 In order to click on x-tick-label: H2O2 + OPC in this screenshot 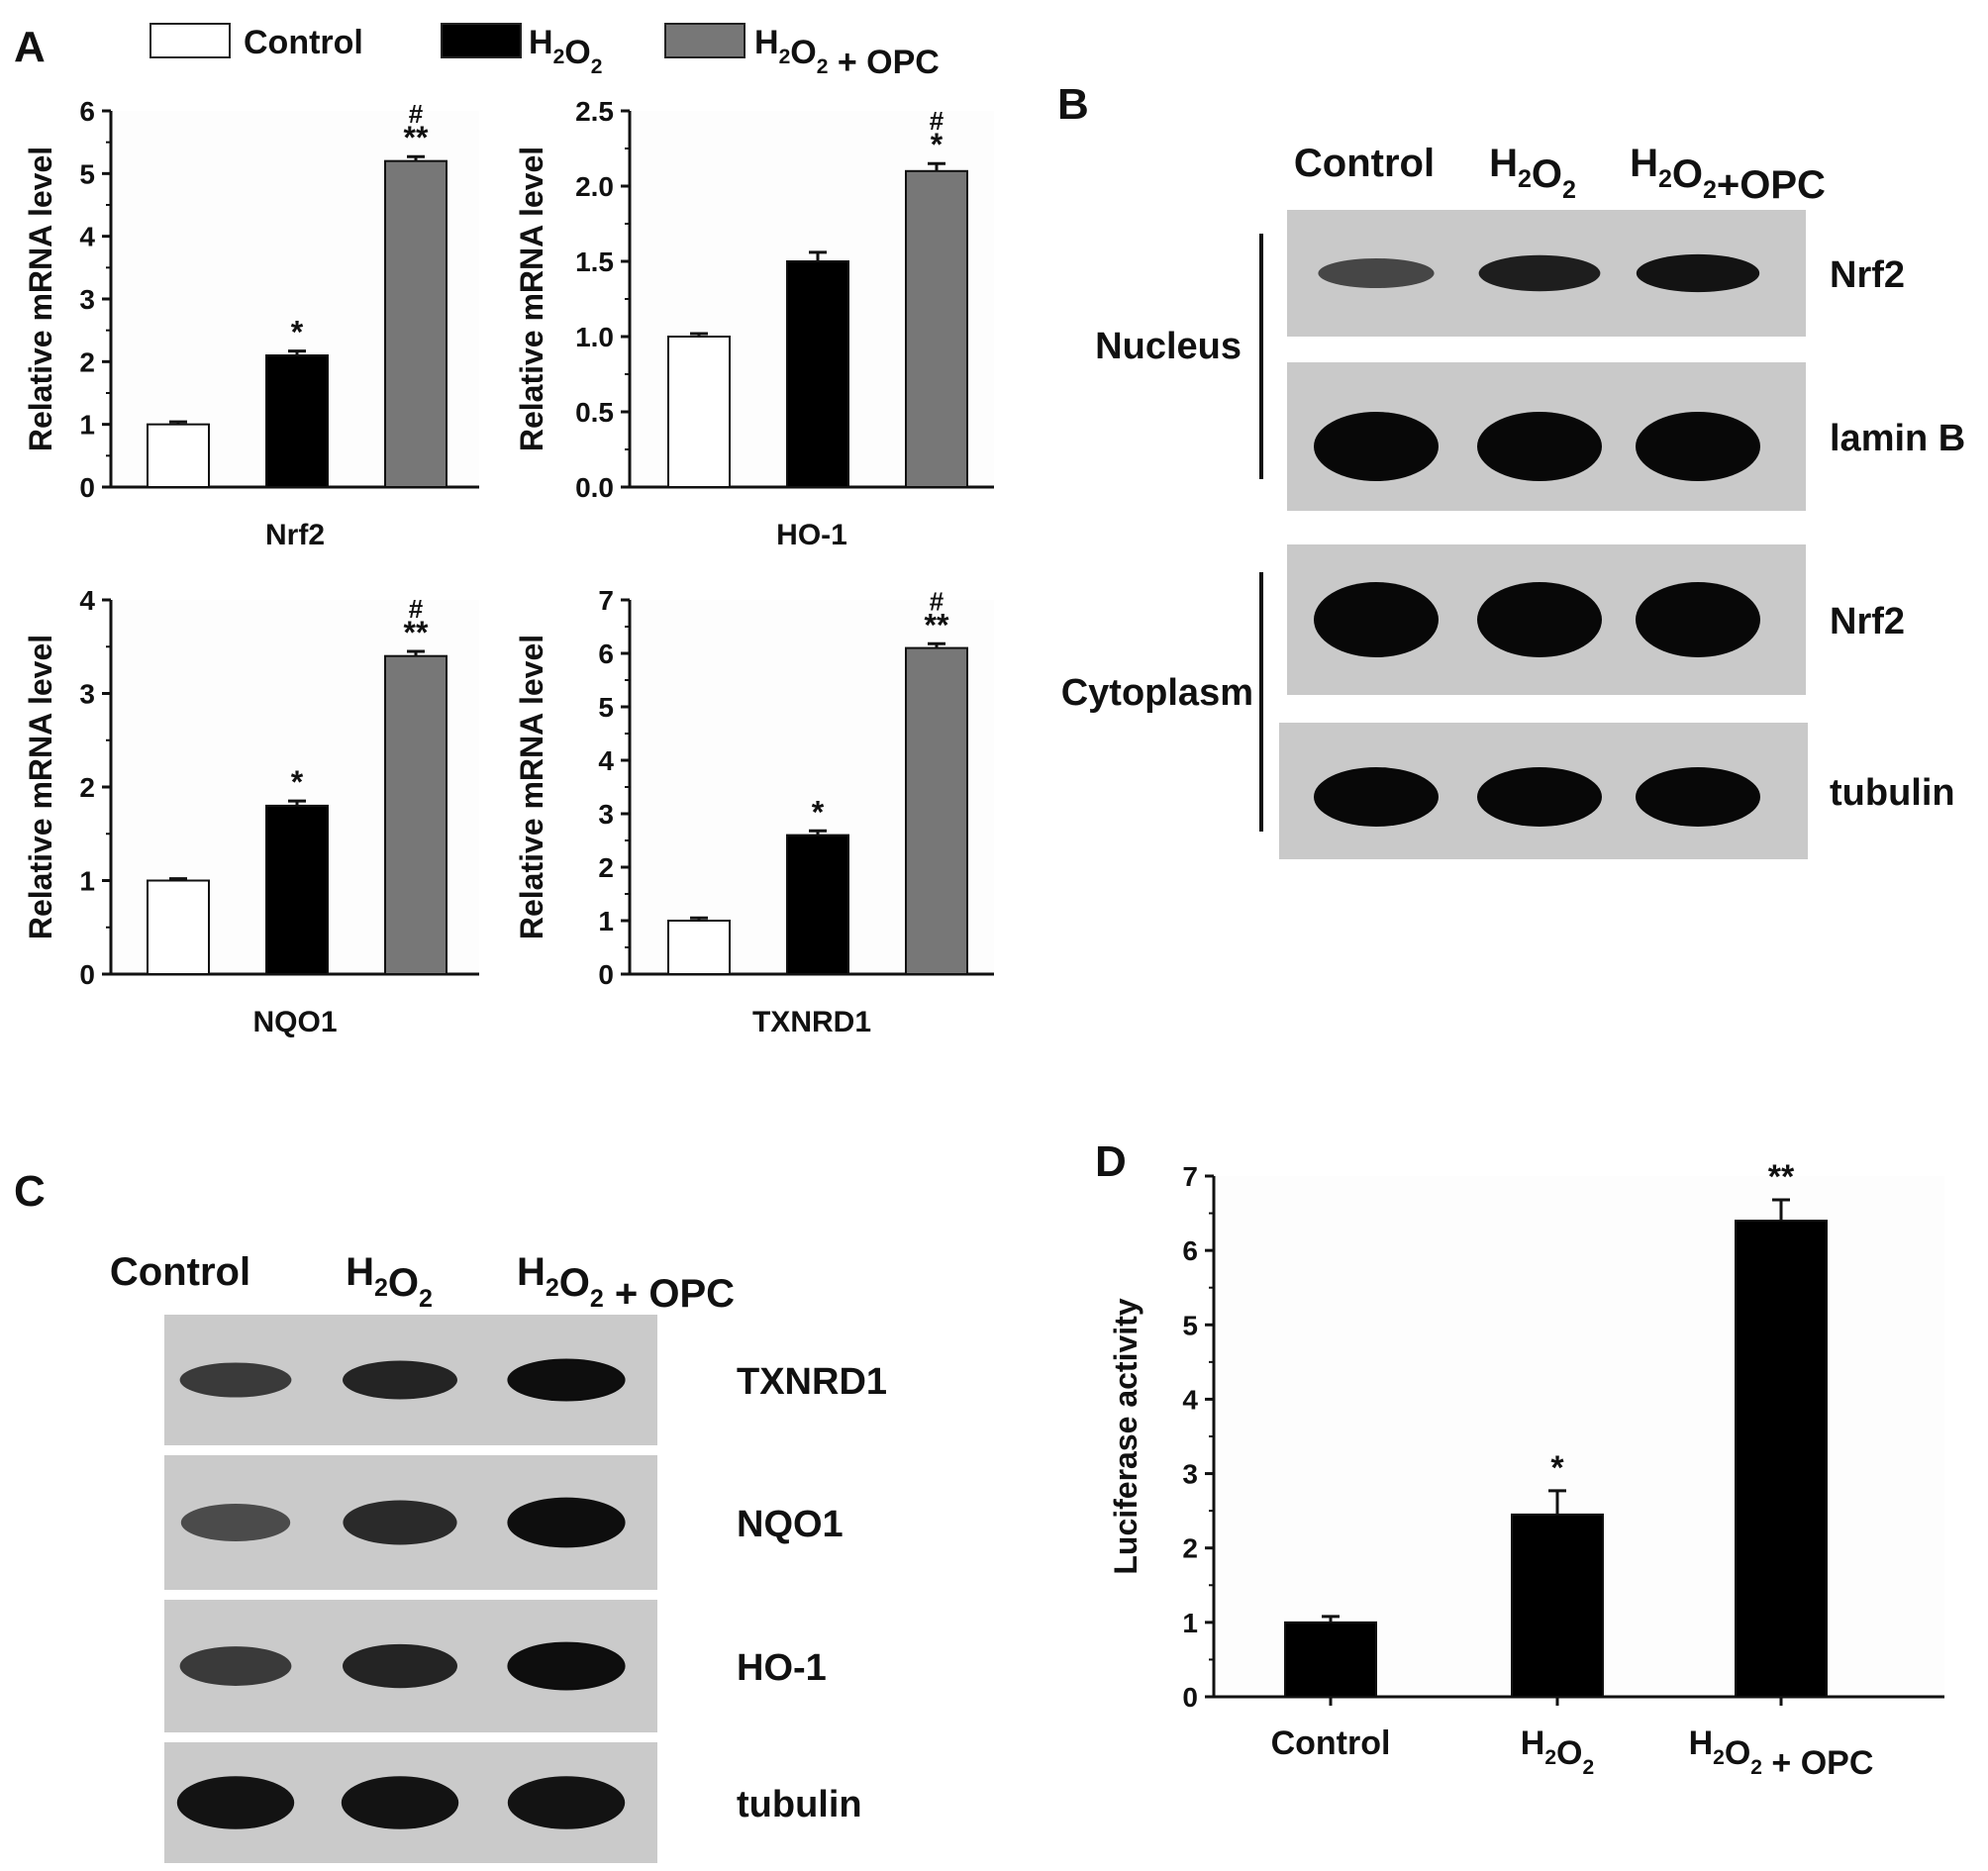, I will do `click(1781, 1753)`.